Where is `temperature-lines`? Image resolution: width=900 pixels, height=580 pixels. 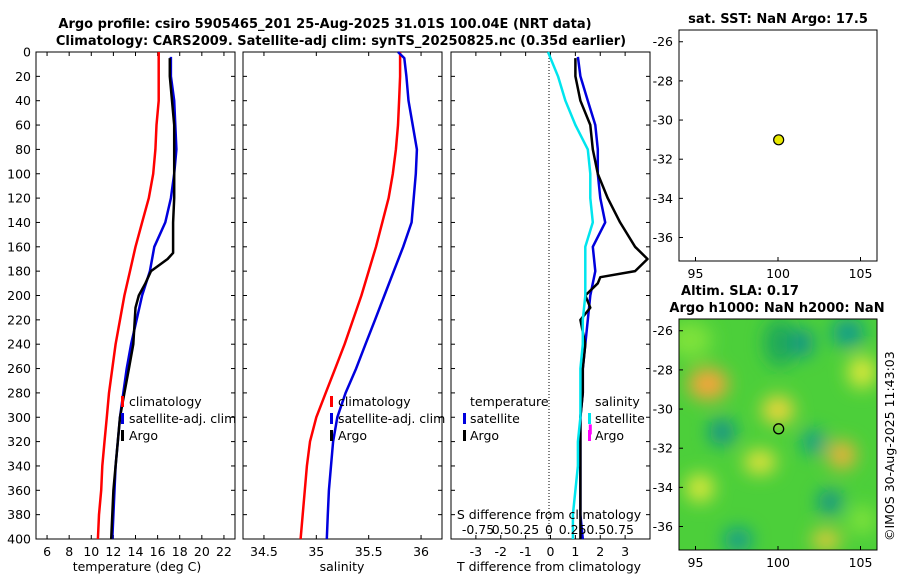
temperature-lines is located at coordinates (137, 296).